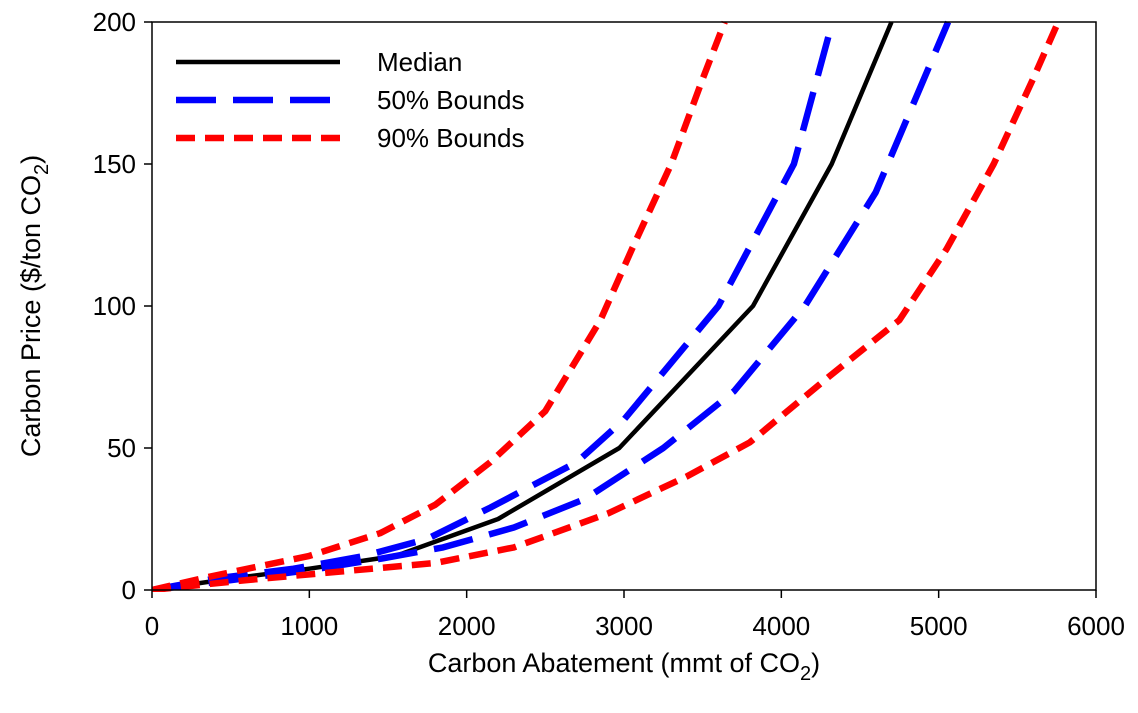 This screenshot has height=713, width=1138. Describe the element at coordinates (450, 138) in the screenshot. I see `legend-label-2: 90% Bounds` at that location.